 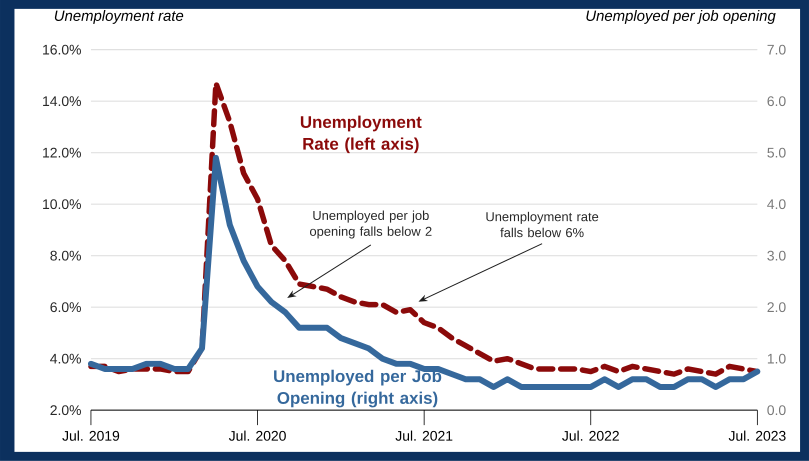 What do you see at coordinates (776, 153) in the screenshot?
I see `y2-tick-label: 5.0` at bounding box center [776, 153].